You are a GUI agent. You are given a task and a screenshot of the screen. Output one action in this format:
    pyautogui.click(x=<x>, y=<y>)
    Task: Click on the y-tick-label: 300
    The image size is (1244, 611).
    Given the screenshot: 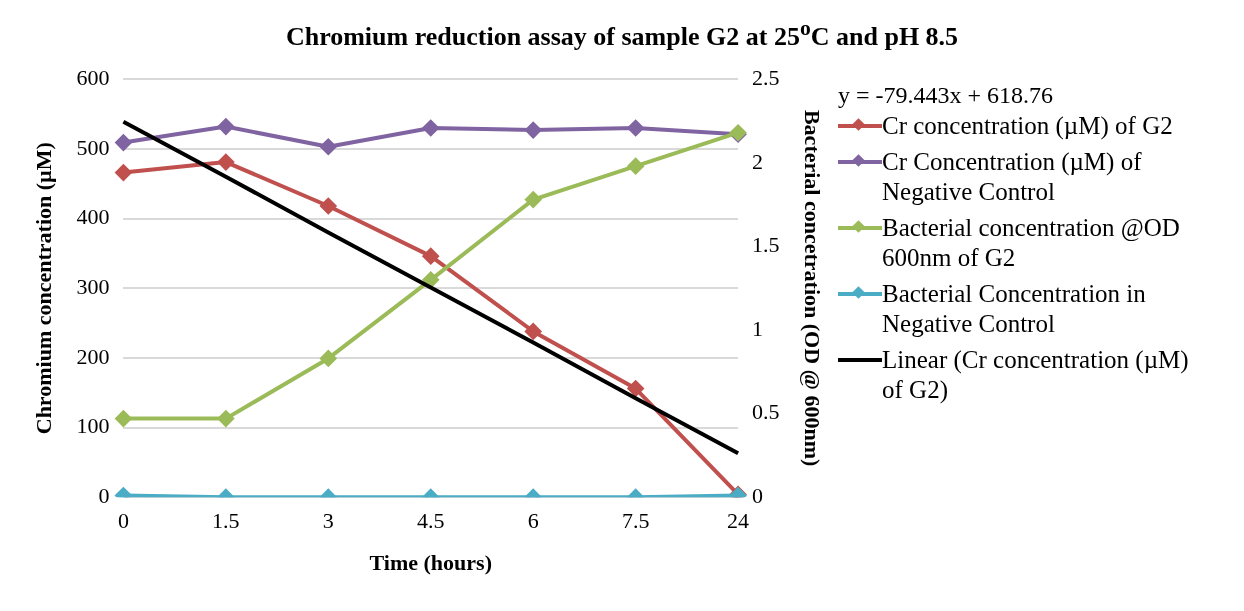 What is the action you would take?
    pyautogui.click(x=93, y=286)
    